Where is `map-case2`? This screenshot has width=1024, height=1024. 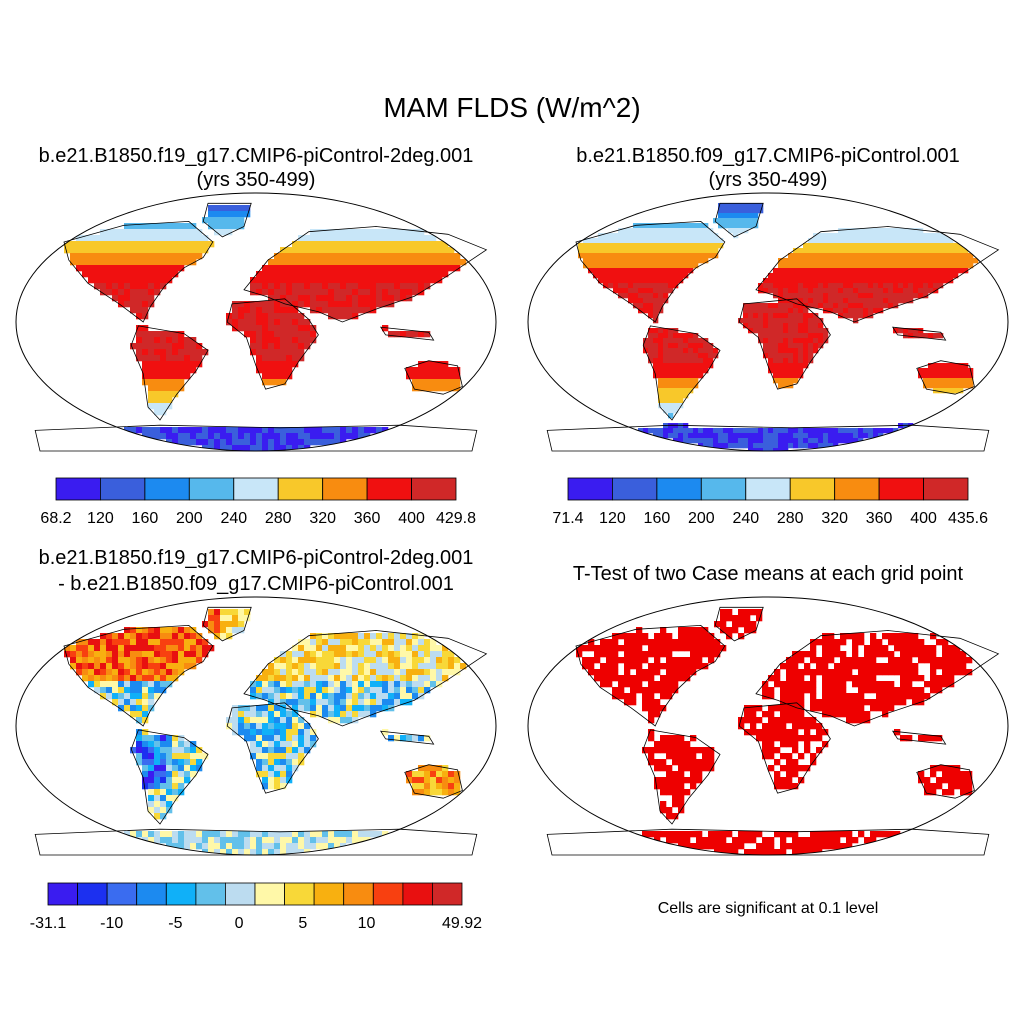 map-case2 is located at coordinates (768, 322).